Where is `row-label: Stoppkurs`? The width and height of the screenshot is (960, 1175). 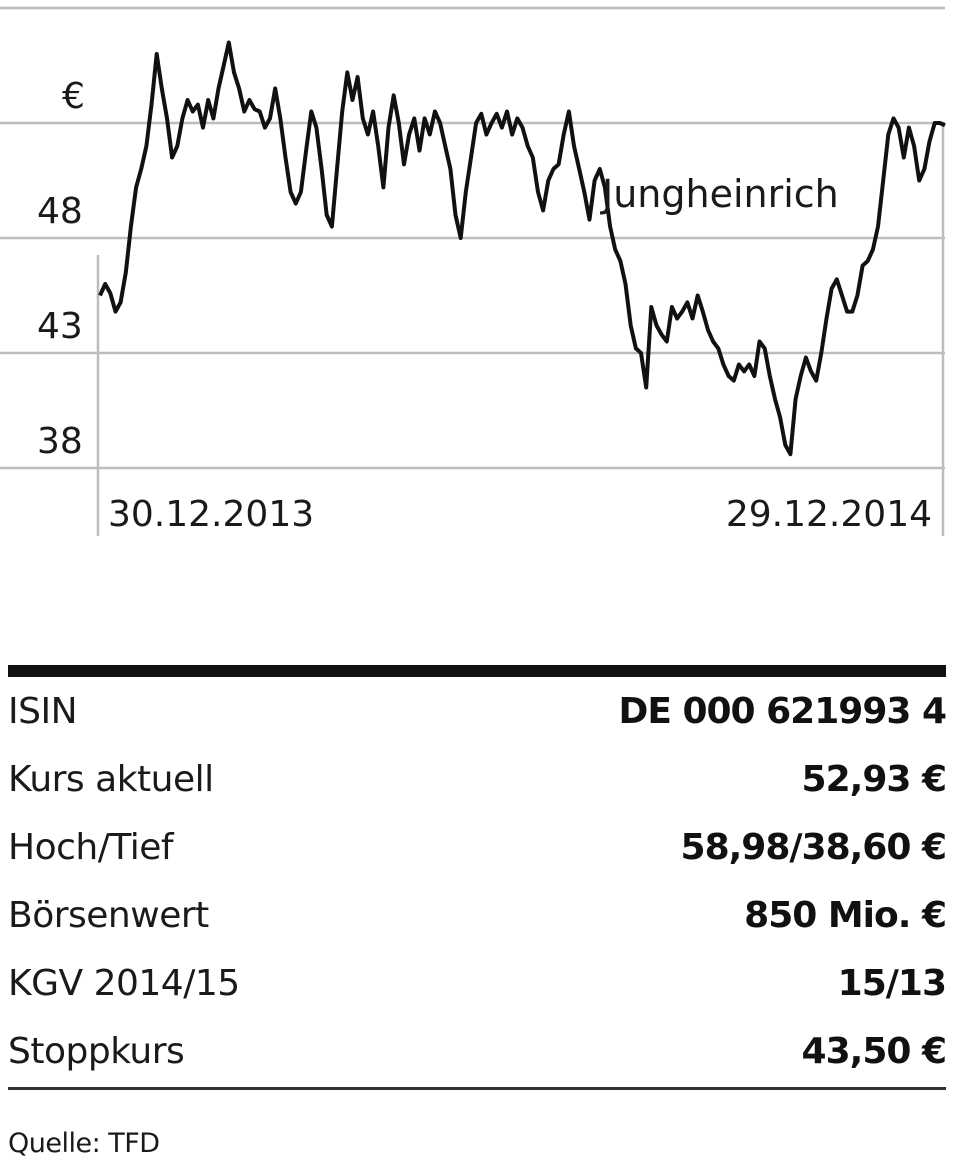 row-label: Stoppkurs is located at coordinates (96, 1051).